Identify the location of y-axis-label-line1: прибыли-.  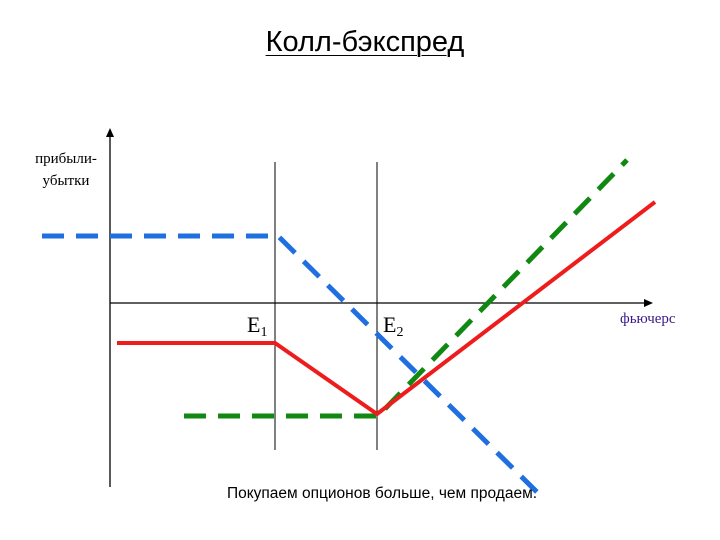
(66, 159).